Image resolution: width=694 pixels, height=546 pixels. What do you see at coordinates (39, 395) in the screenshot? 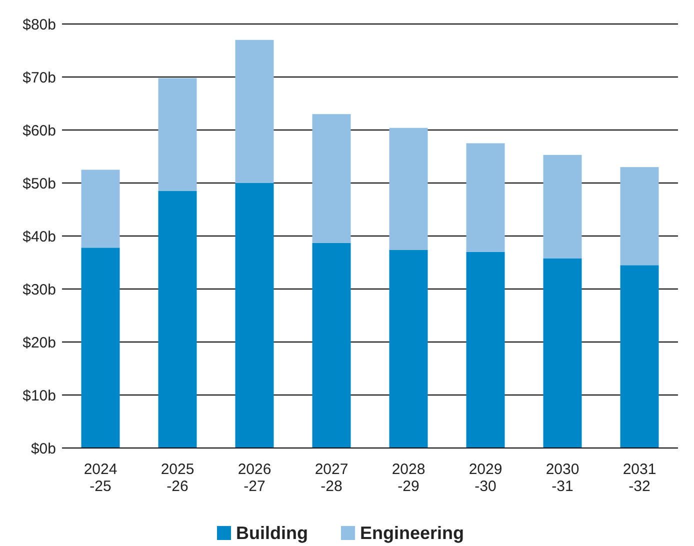
I see `y-tick-label: $10b` at bounding box center [39, 395].